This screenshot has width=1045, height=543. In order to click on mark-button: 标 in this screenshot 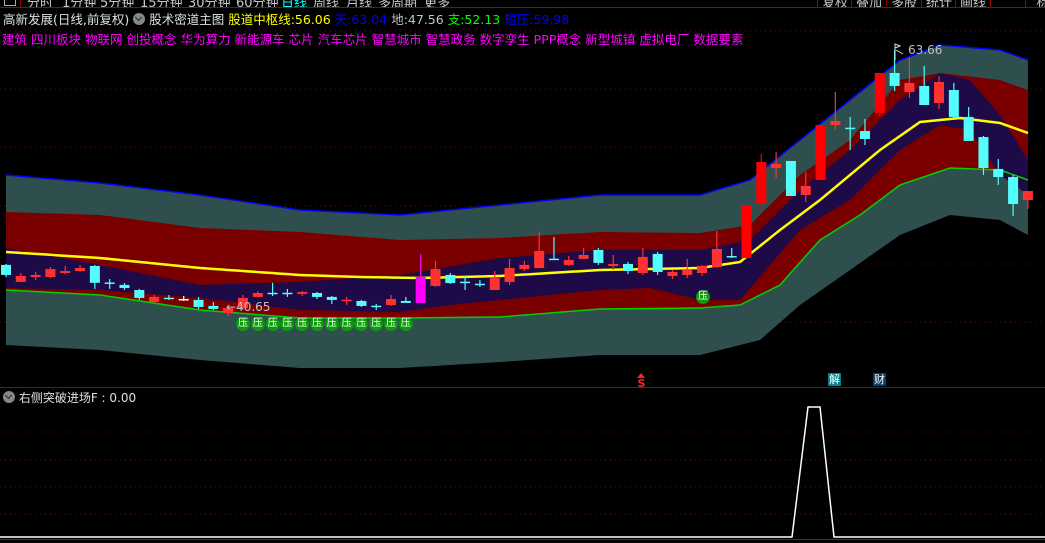, I will do `click(1035, 3)`.